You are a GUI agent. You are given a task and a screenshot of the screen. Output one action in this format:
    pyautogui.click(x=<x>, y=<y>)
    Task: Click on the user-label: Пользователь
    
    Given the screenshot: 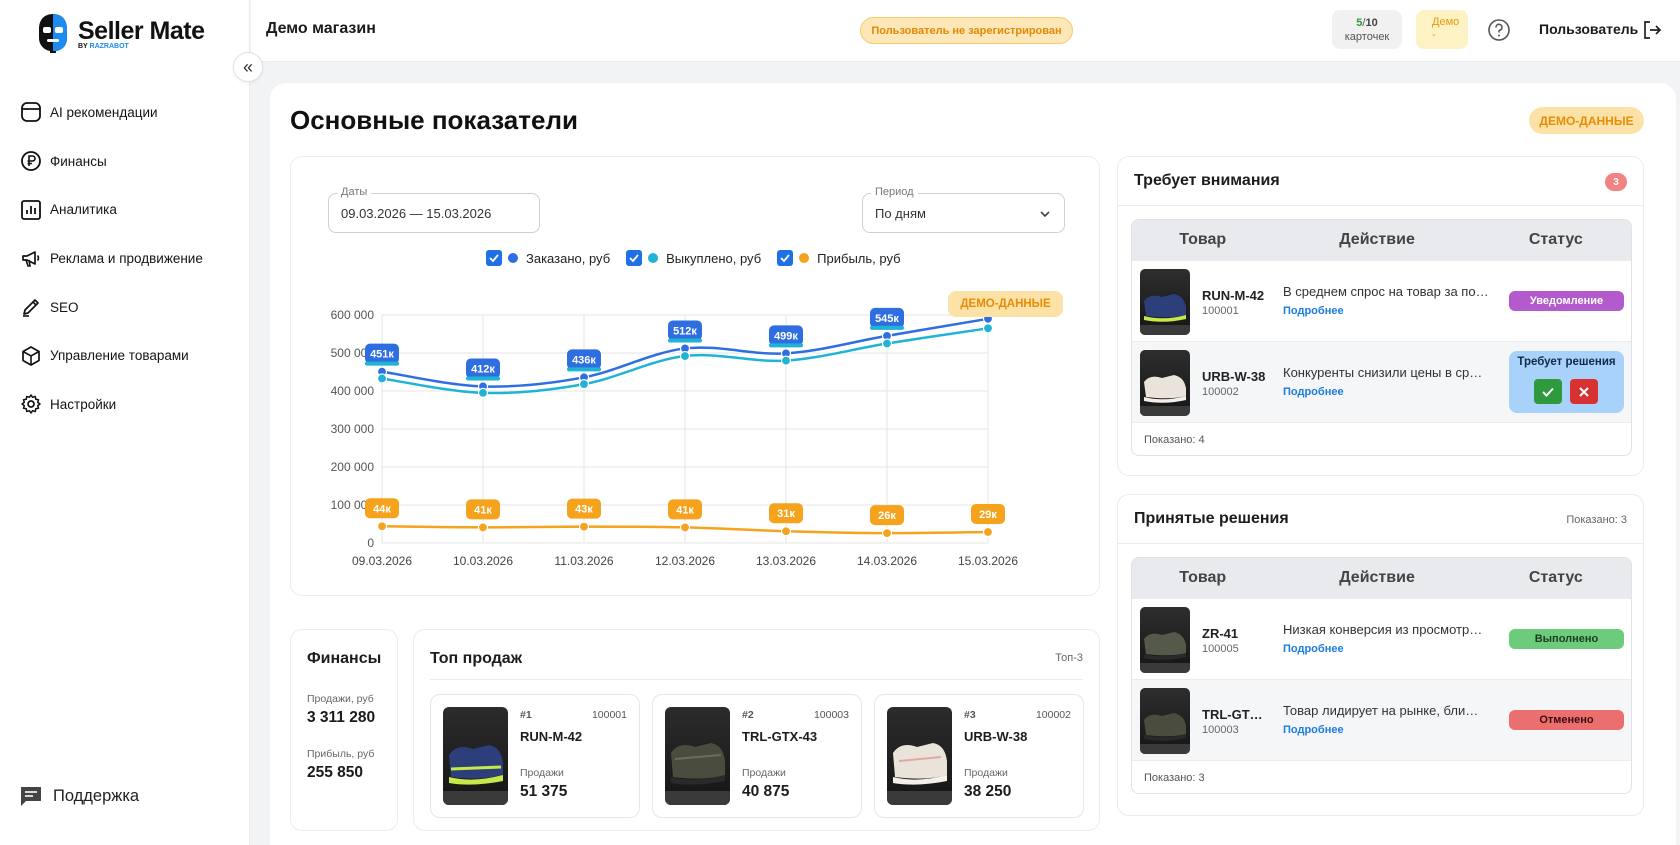 What is the action you would take?
    pyautogui.click(x=1589, y=29)
    